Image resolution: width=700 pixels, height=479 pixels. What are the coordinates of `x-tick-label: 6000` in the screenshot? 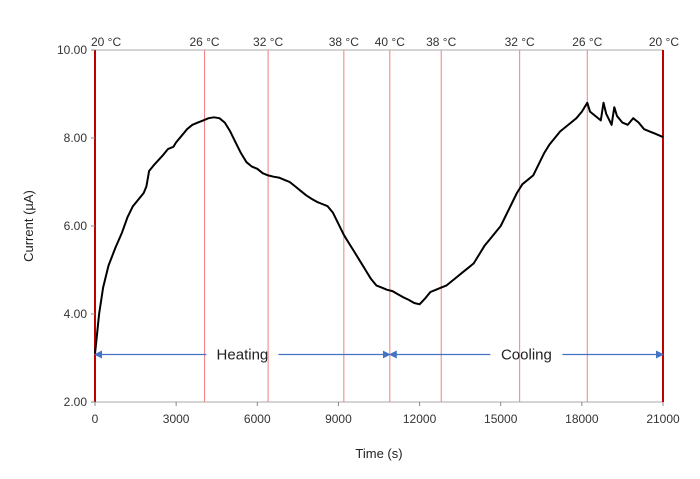 It's located at (257, 419).